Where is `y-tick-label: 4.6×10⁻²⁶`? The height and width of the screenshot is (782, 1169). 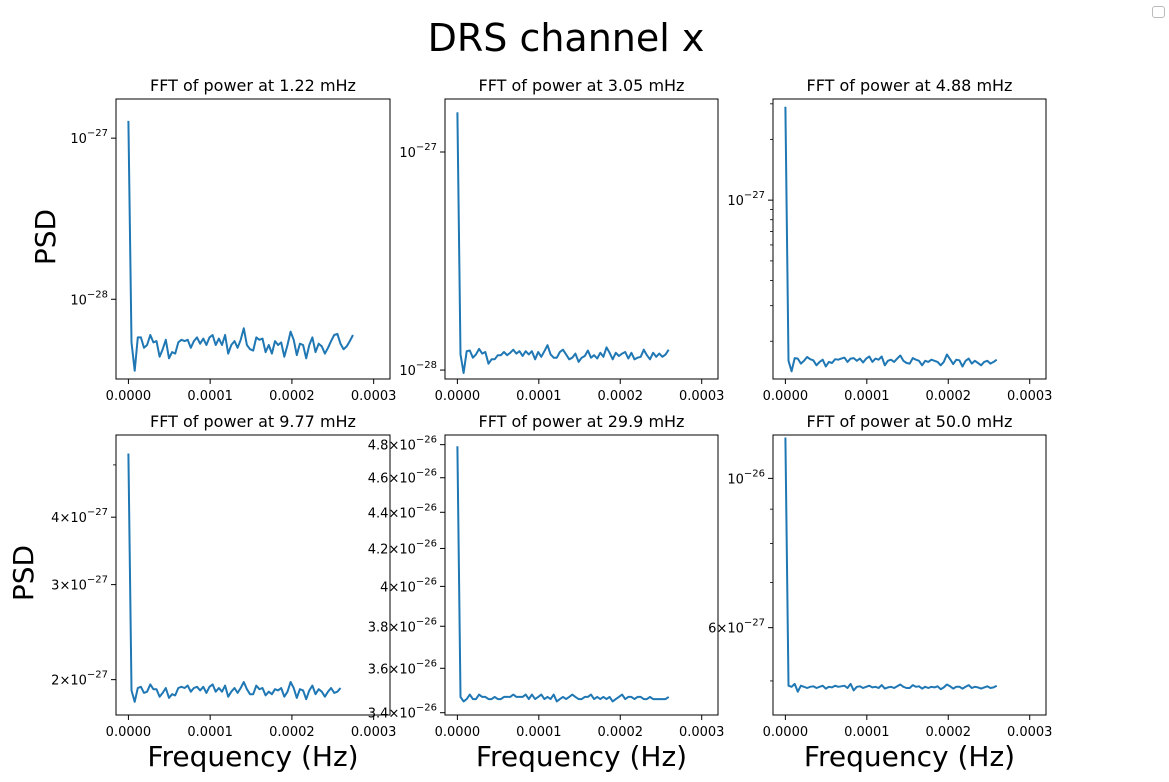 y-tick-label: 4.6×10⁻²⁶ is located at coordinates (402, 477).